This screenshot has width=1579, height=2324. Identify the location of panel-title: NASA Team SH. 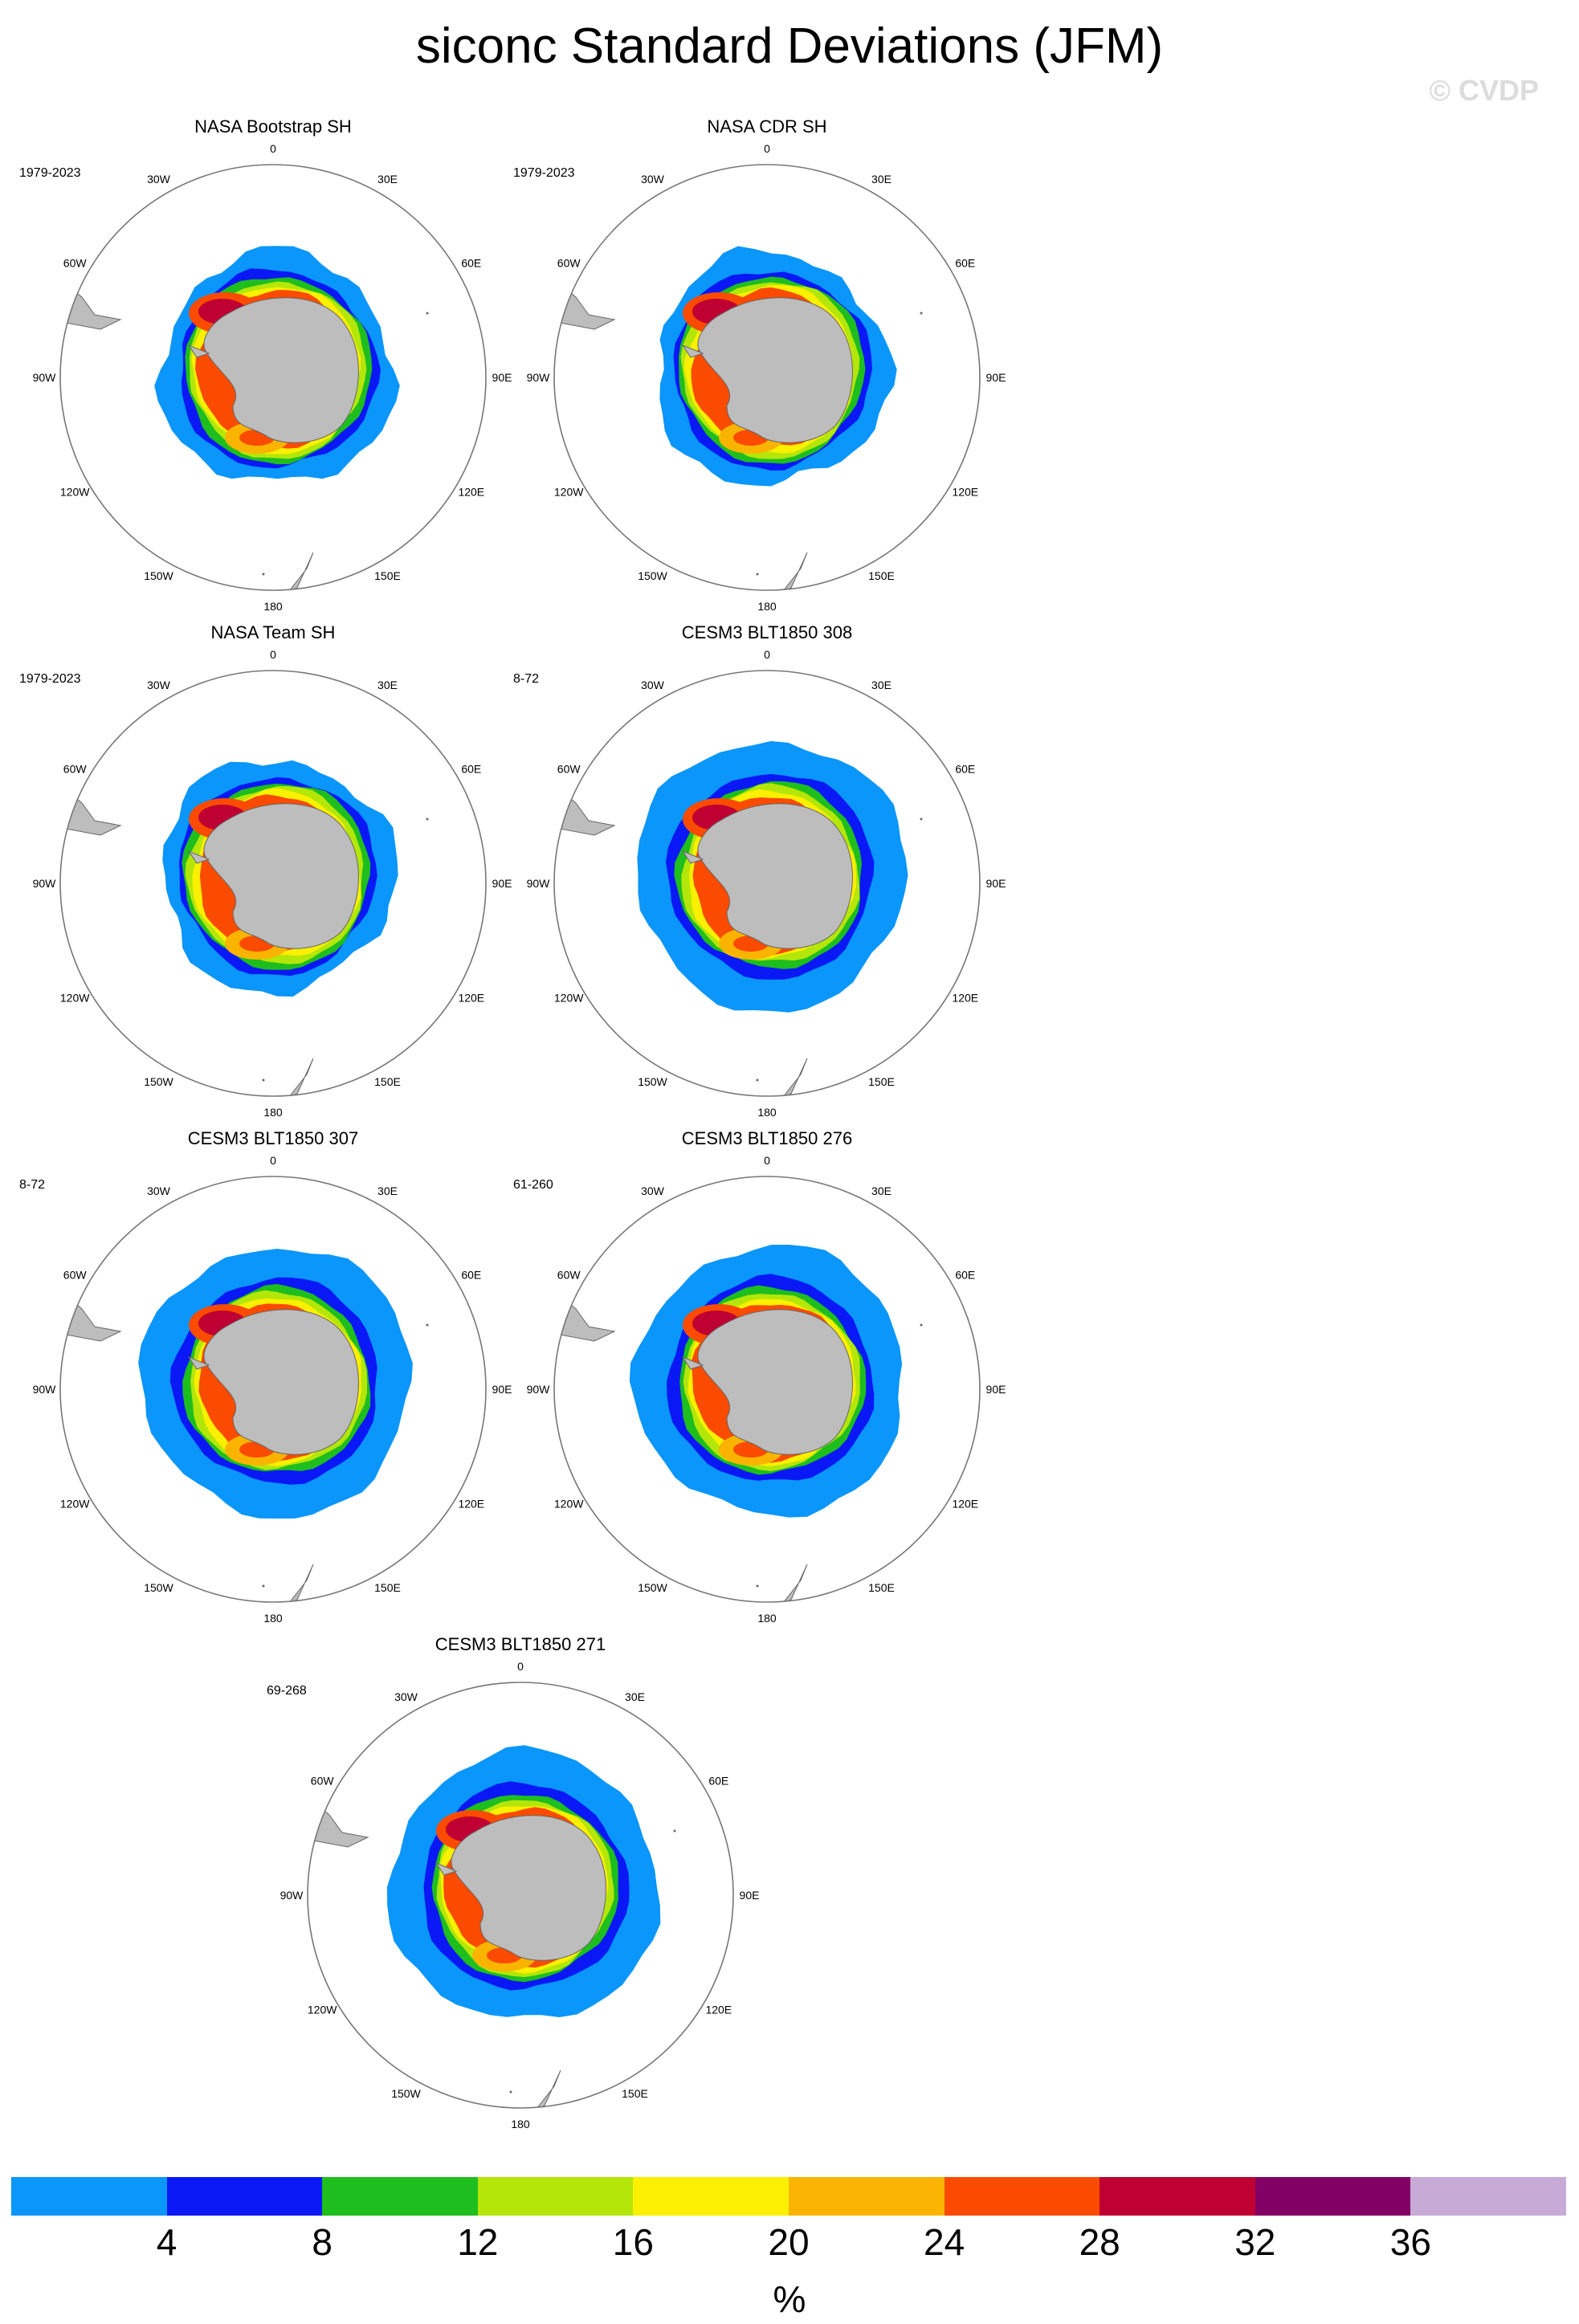
(273, 632).